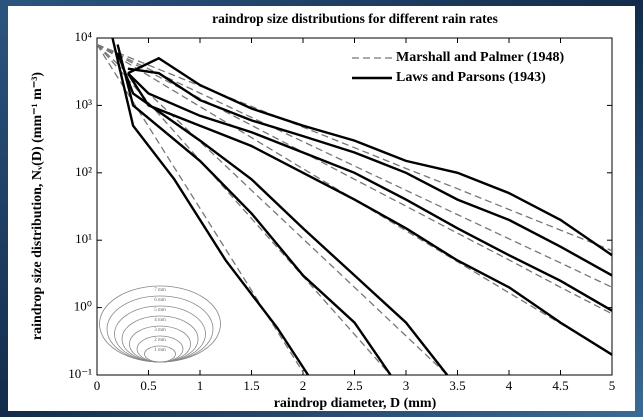  I want to click on x-tick-label: 2, so click(303, 385).